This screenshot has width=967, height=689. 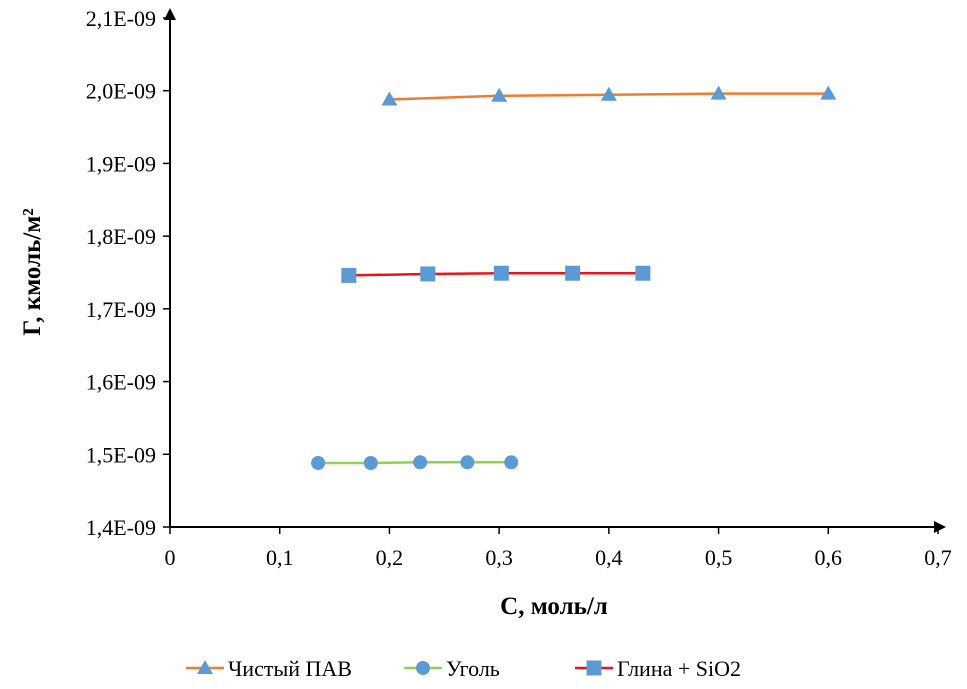 I want to click on legend-item-2: Уголь, so click(x=452, y=668).